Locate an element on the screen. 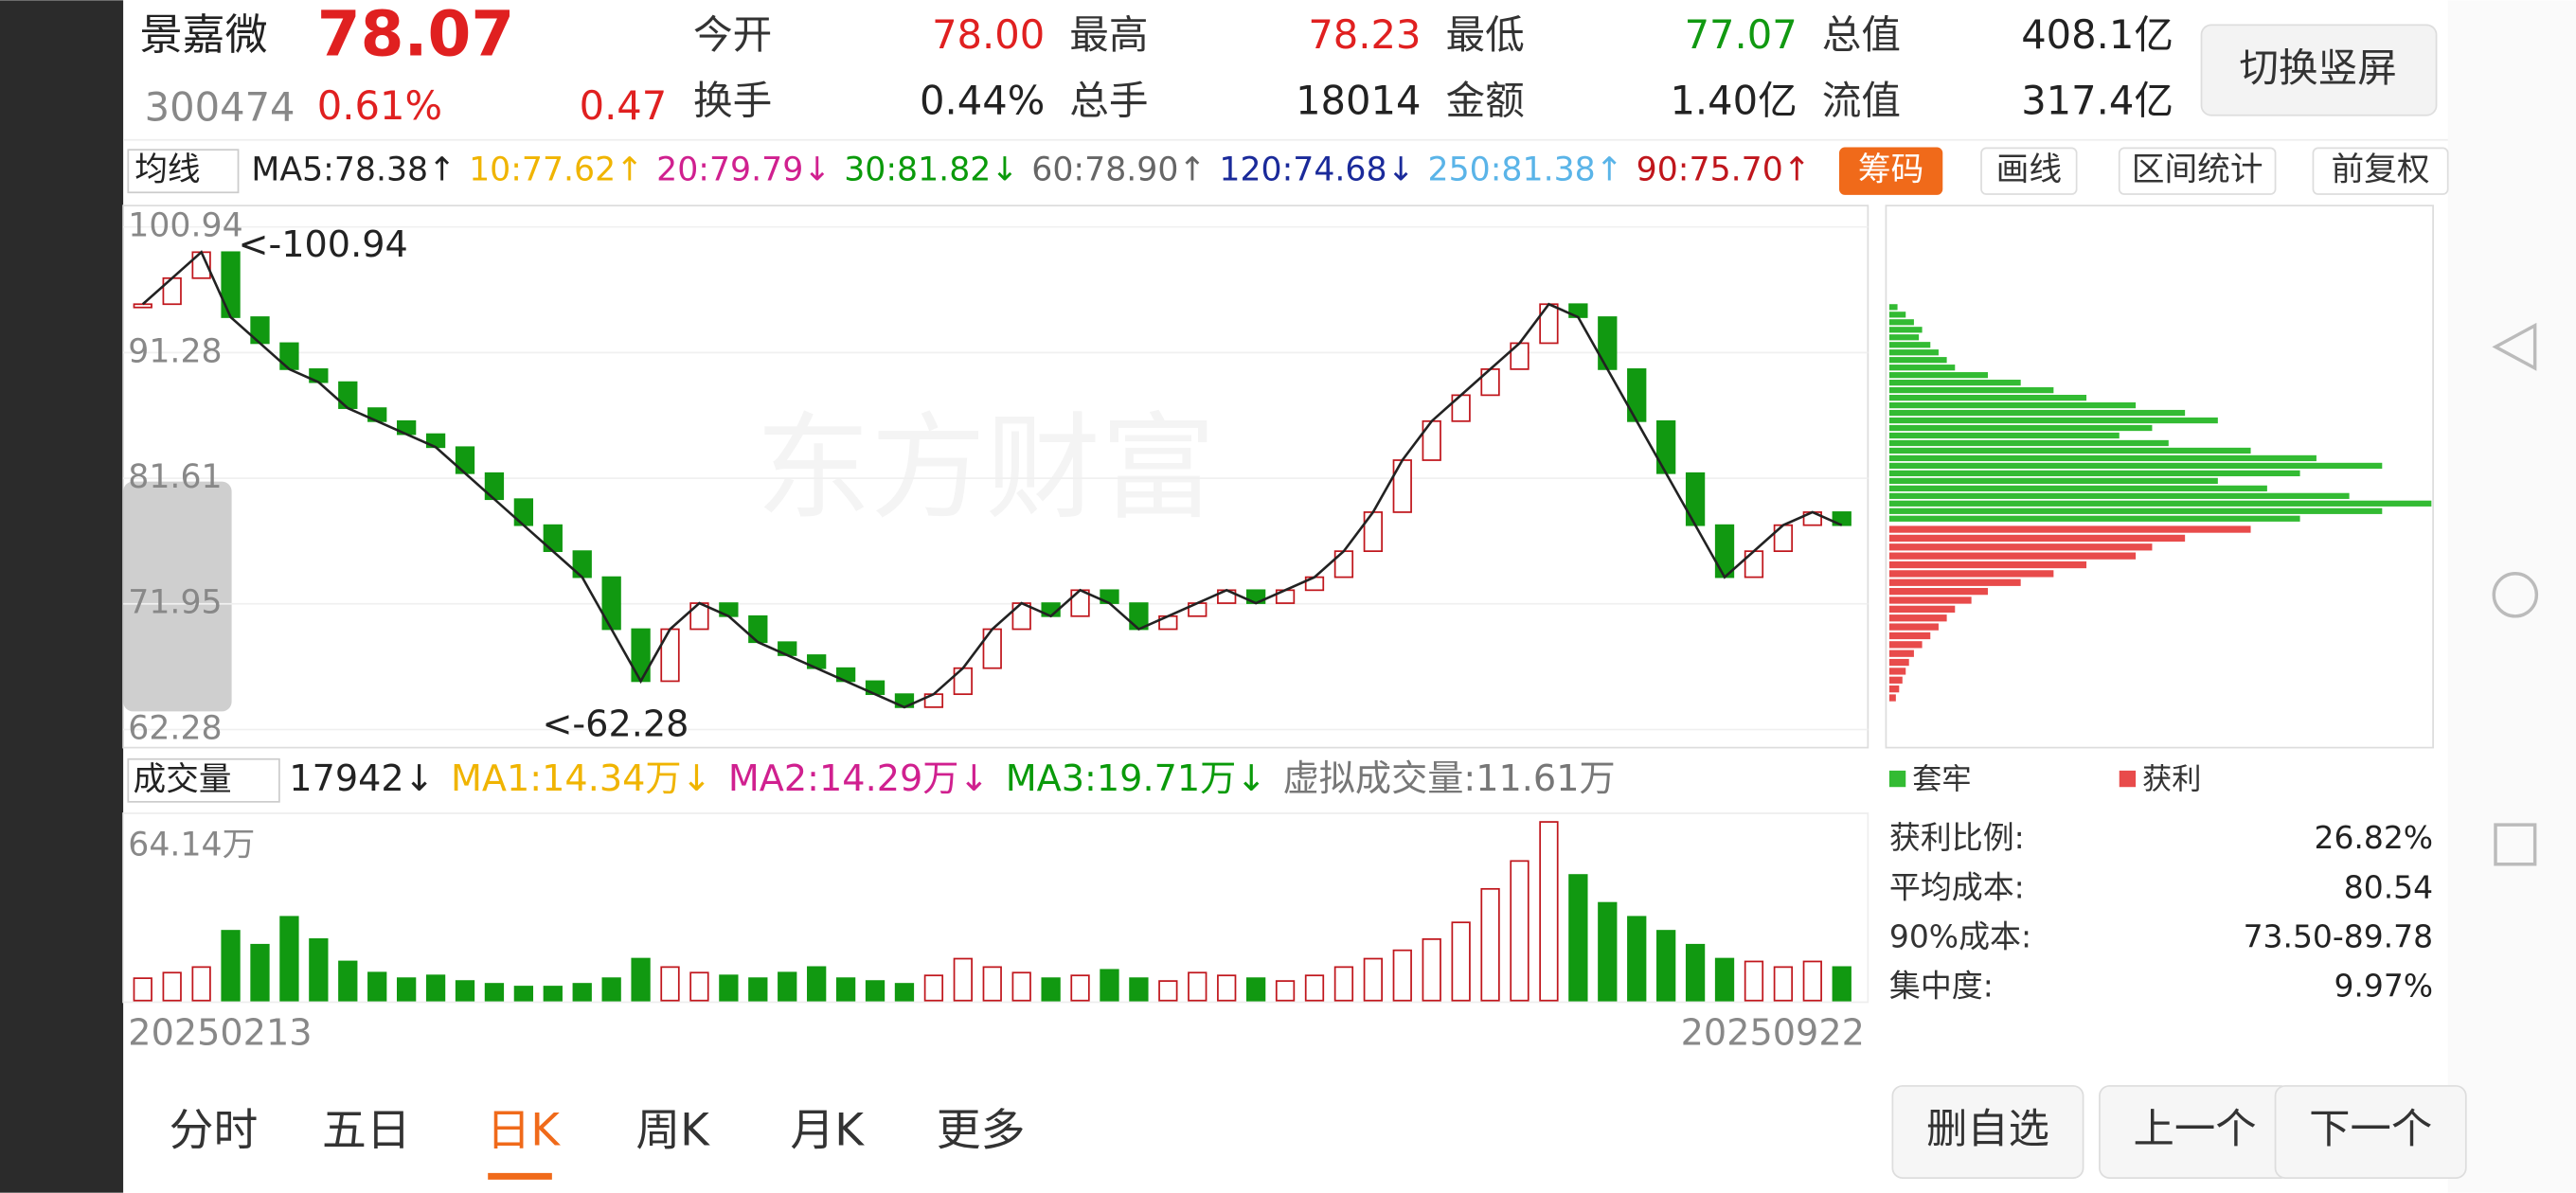 The image size is (2576, 1193). side-strip is located at coordinates (62, 596).